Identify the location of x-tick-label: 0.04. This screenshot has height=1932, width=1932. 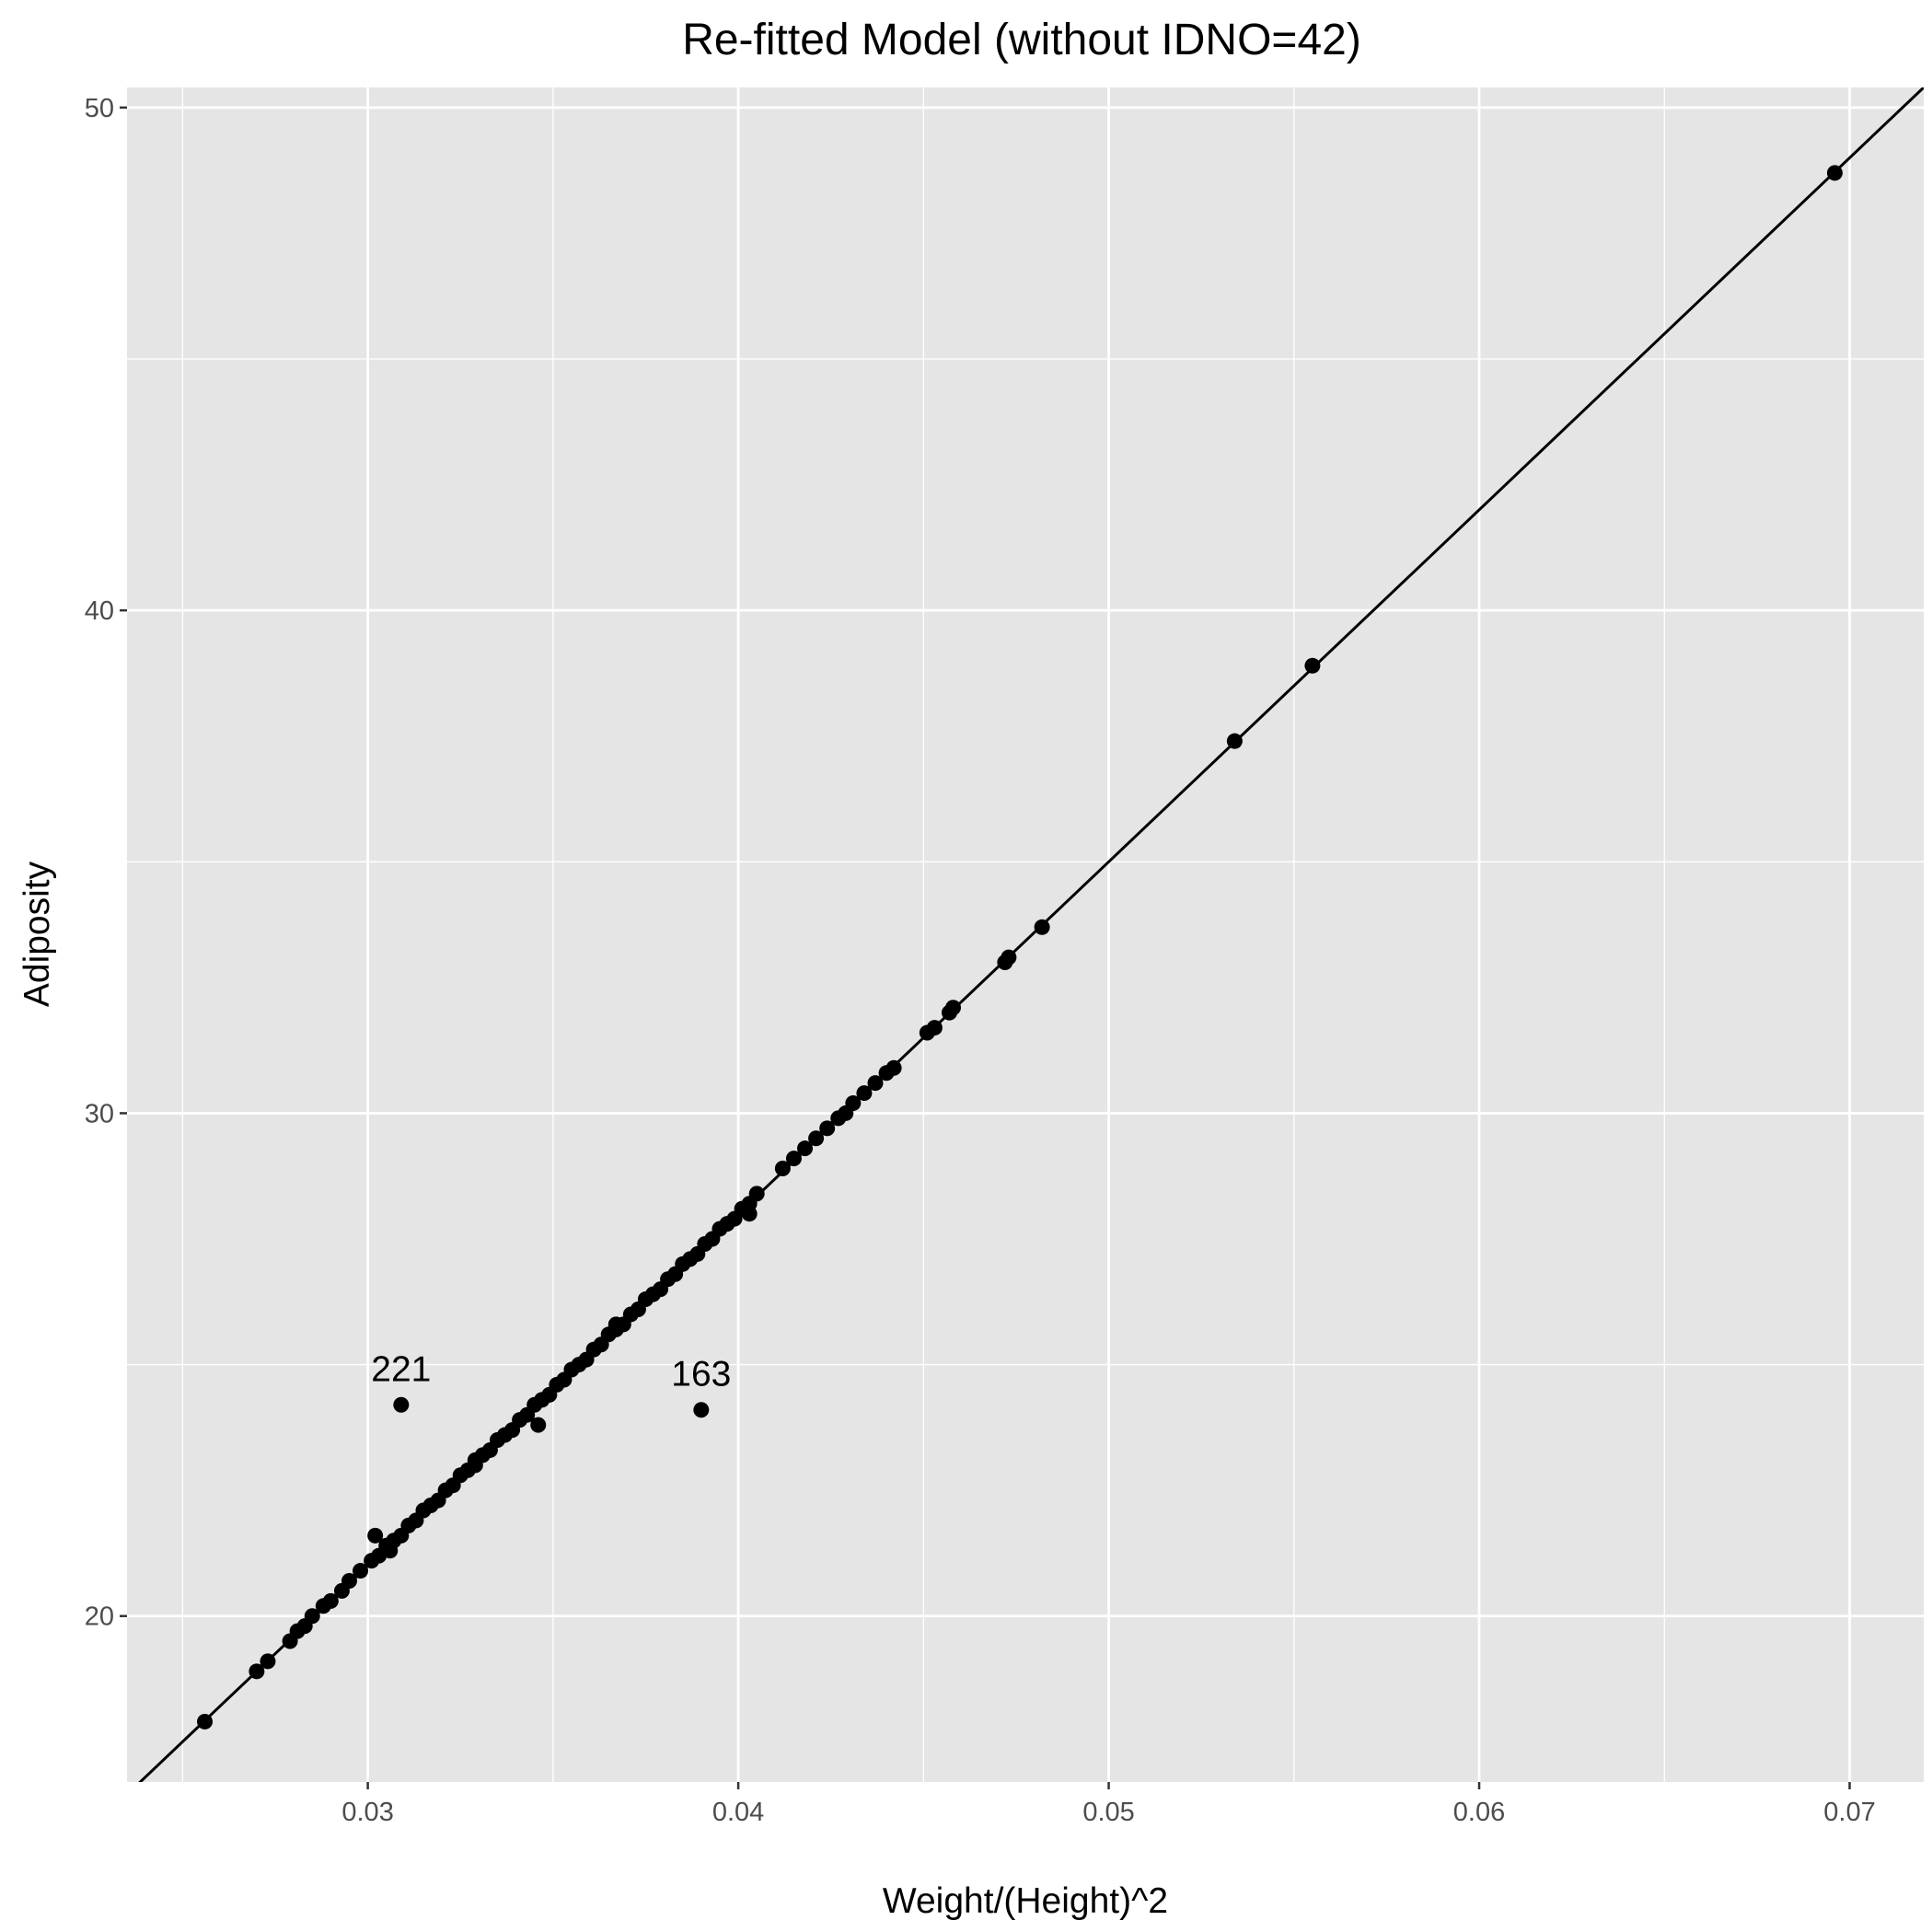
(738, 1813).